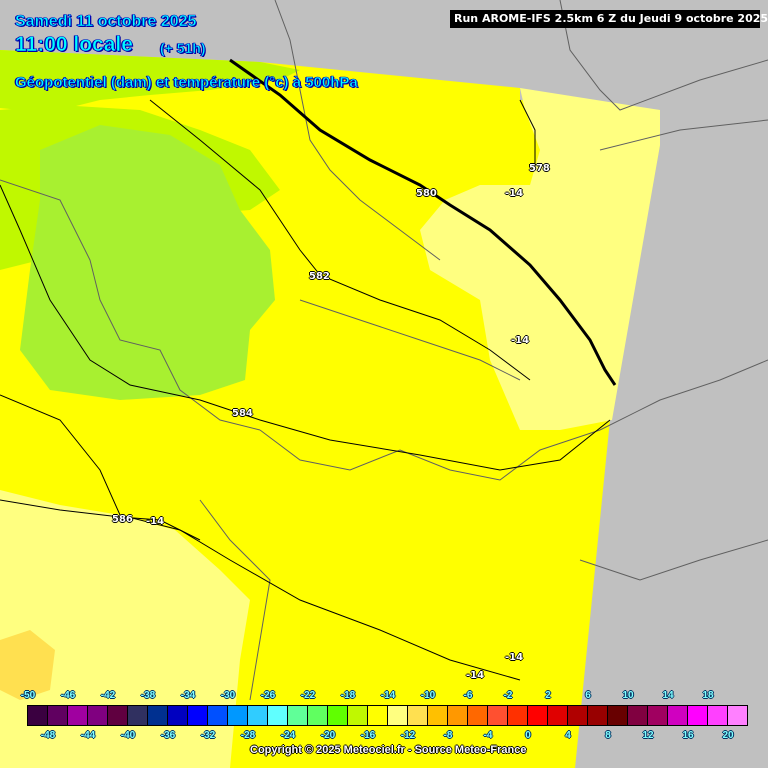  Describe the element at coordinates (168, 735) in the screenshot. I see `legend-tick-bottom: -36` at that location.